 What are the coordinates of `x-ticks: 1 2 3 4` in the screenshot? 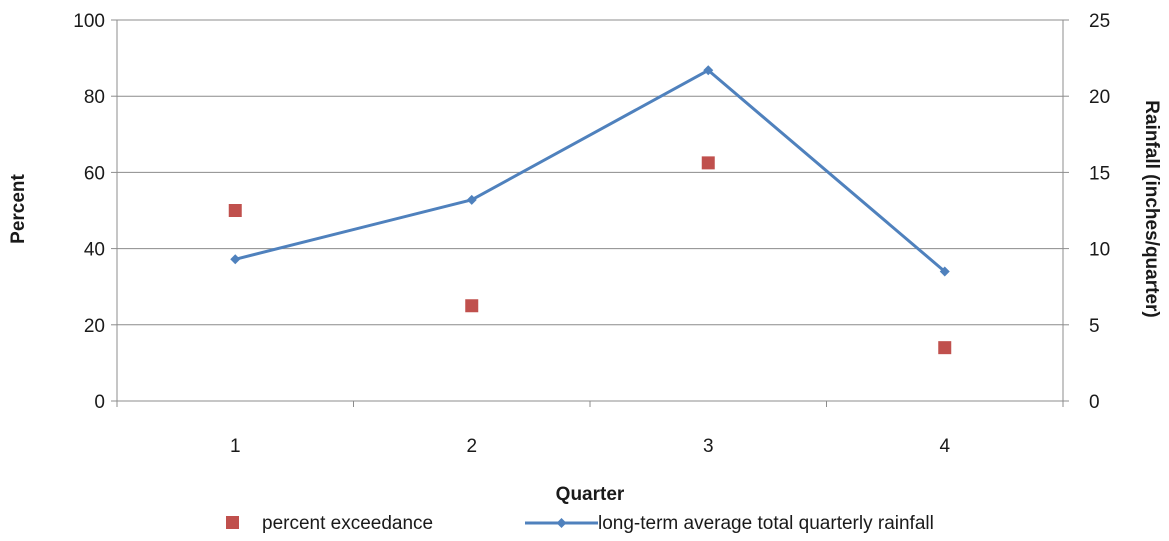 It's located at (590, 429).